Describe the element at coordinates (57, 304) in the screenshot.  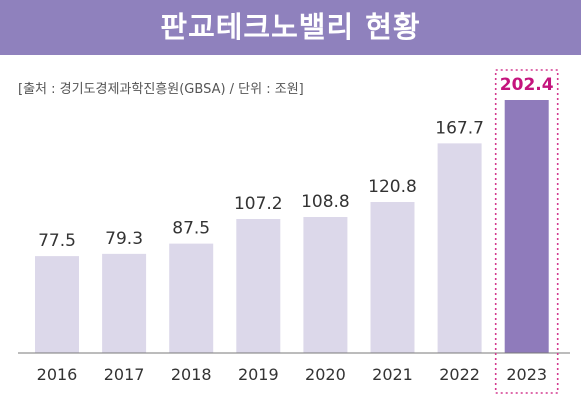
I see `bar-2016` at that location.